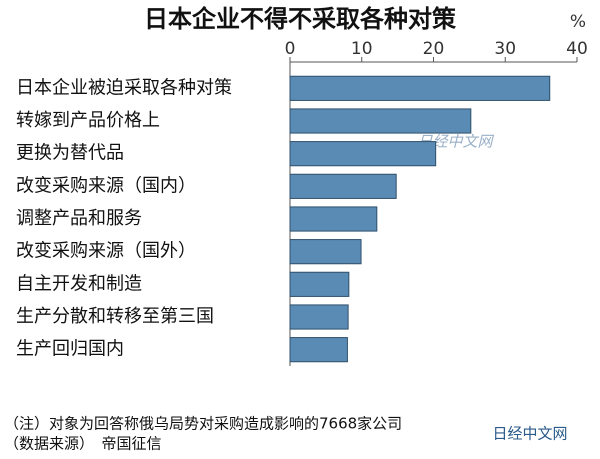 This screenshot has width=600, height=459. Describe the element at coordinates (124, 87) in the screenshot. I see `y-tick-label: 日本企业被迫采取各种对策` at that location.